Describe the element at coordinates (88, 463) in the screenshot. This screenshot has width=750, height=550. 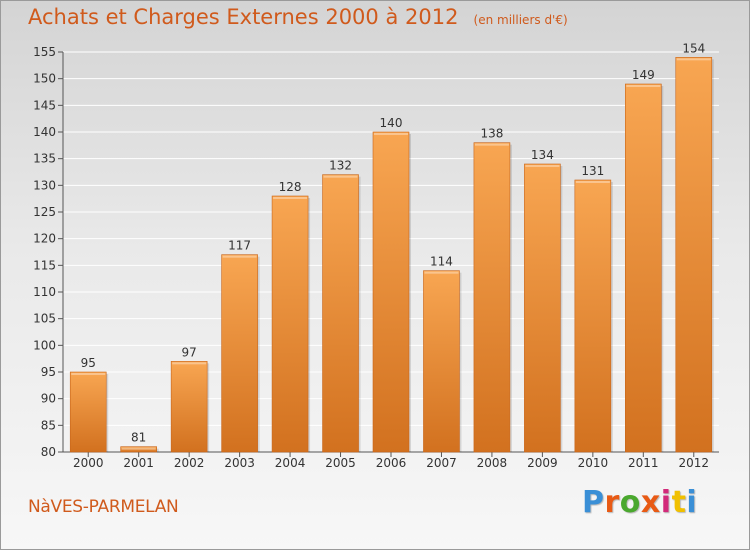
I see `x-tick-label: 2000` at that location.